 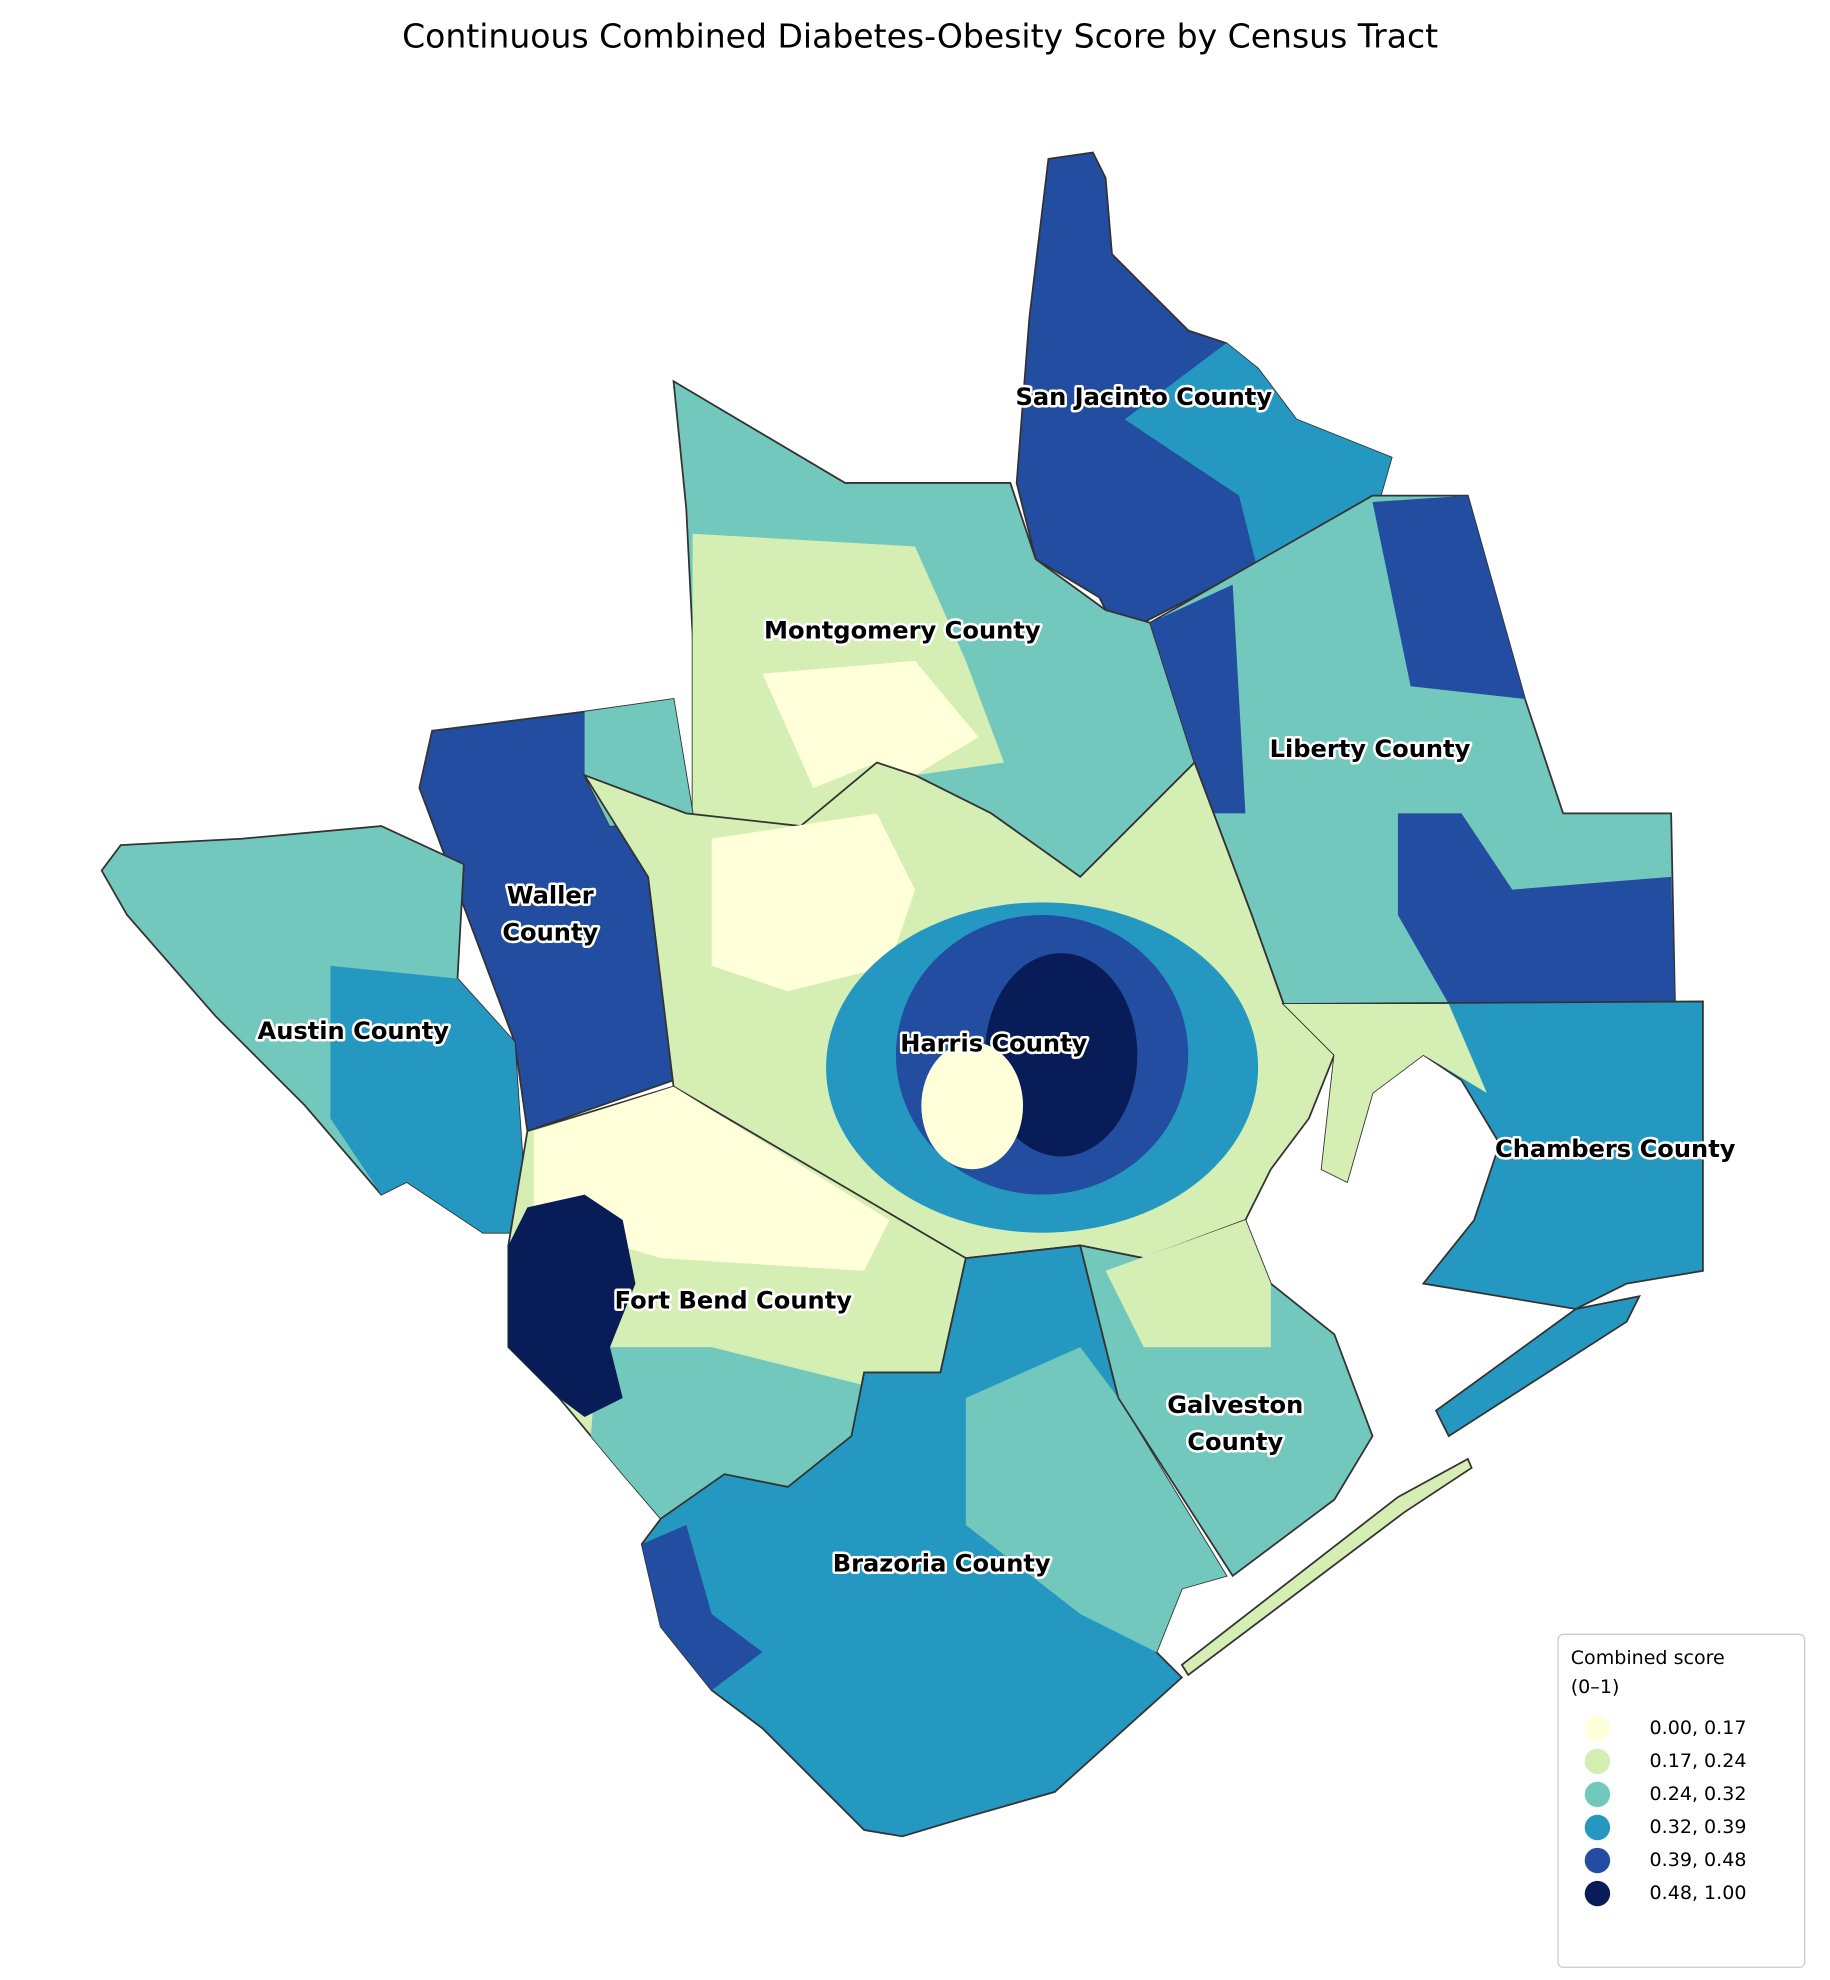 What do you see at coordinates (942, 1563) in the screenshot?
I see `county-label: Brazoria County` at bounding box center [942, 1563].